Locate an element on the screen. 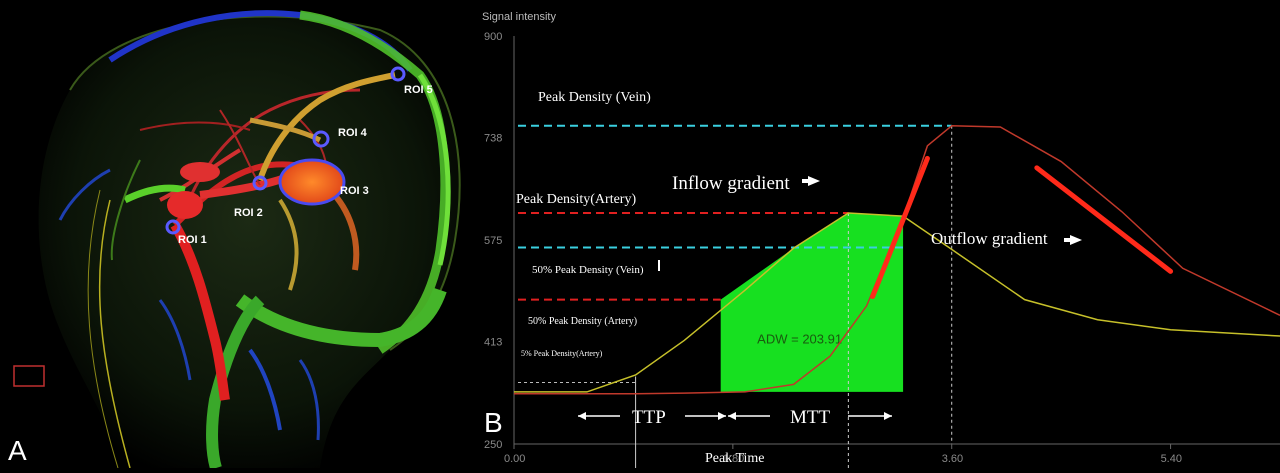 This screenshot has width=1280, height=473. x-tick-label: 5.40 is located at coordinates (1171, 459).